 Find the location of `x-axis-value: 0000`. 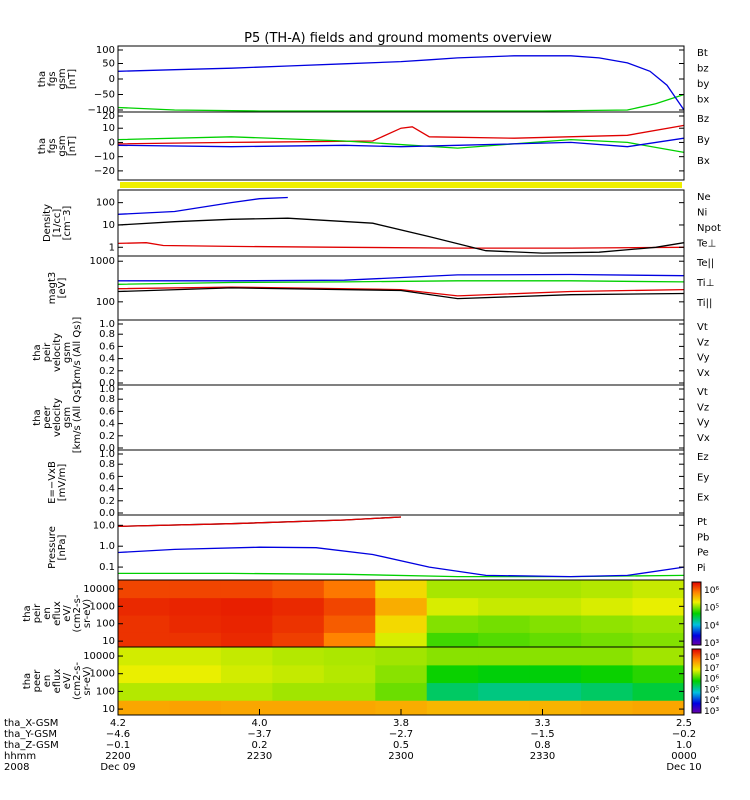

x-axis-value: 0000 is located at coordinates (683, 756).